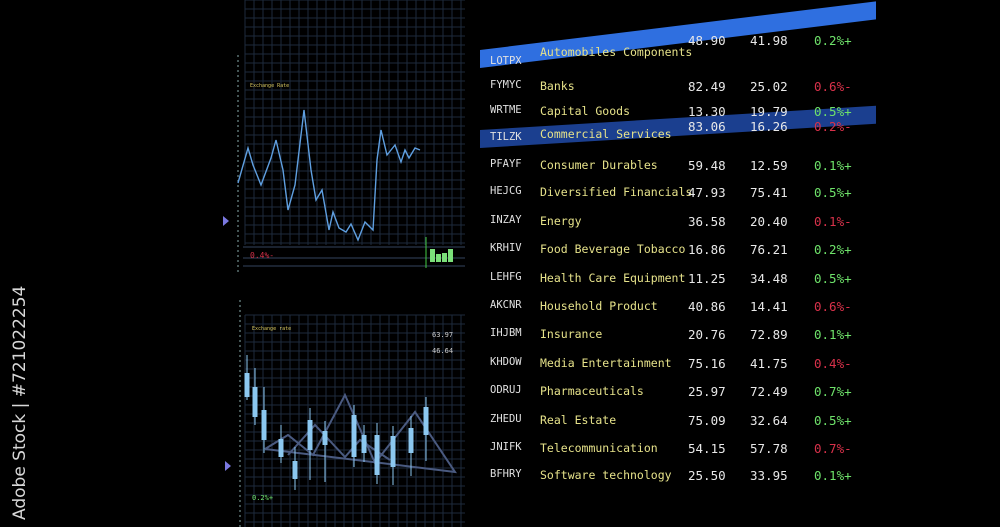 Image resolution: width=1000 pixels, height=527 pixels. I want to click on value-cell: 12.59, so click(769, 165).